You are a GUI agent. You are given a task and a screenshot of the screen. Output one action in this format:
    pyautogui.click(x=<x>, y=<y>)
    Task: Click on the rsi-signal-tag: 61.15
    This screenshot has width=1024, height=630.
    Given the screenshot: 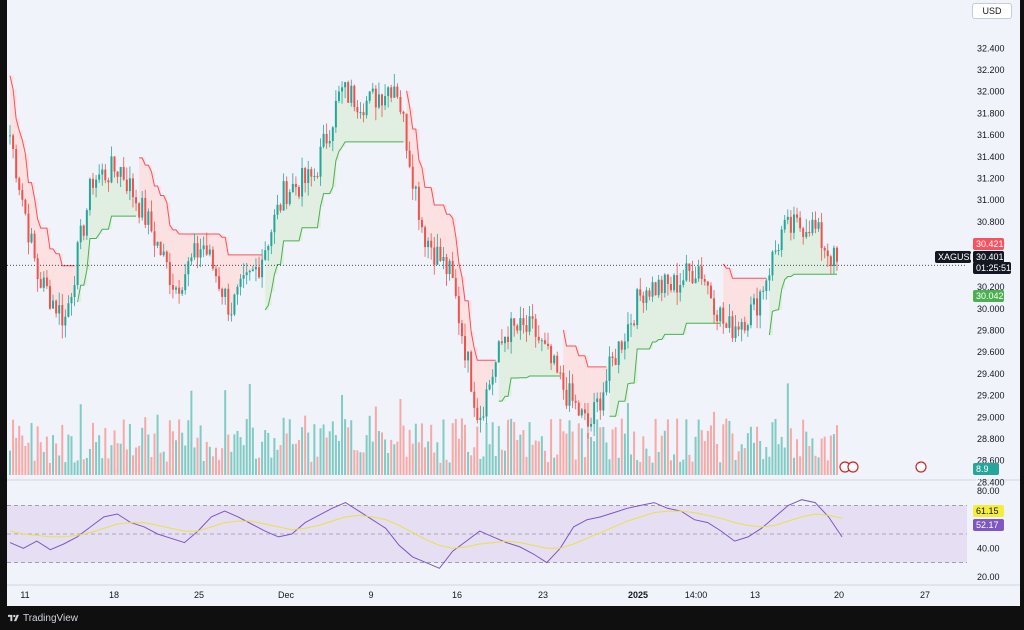 What is the action you would take?
    pyautogui.click(x=988, y=511)
    